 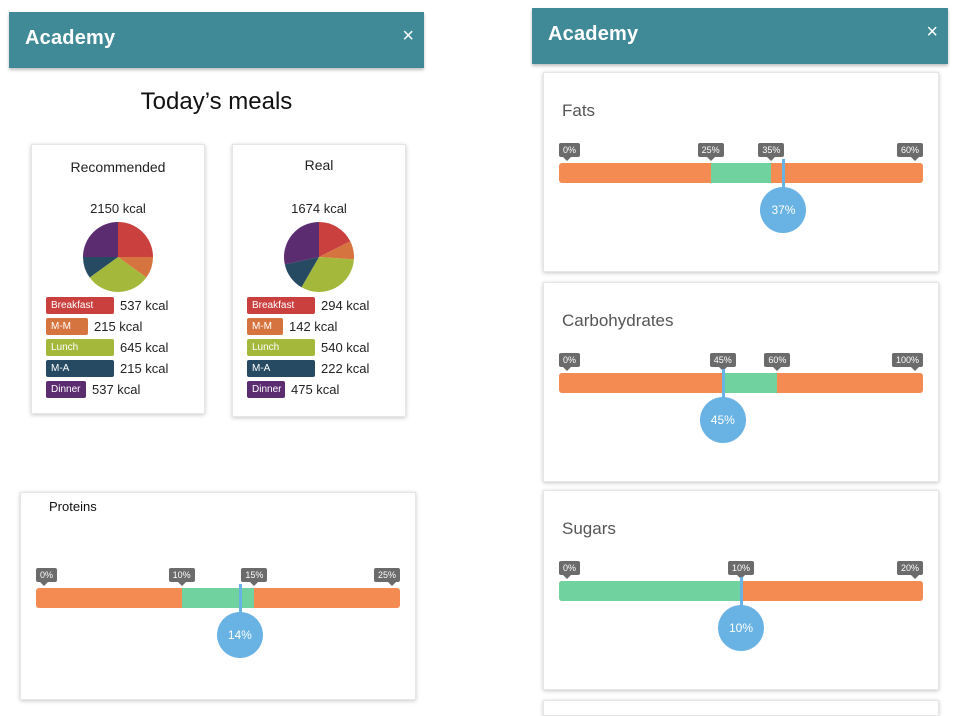 I want to click on tick-high: 15%, so click(x=254, y=577).